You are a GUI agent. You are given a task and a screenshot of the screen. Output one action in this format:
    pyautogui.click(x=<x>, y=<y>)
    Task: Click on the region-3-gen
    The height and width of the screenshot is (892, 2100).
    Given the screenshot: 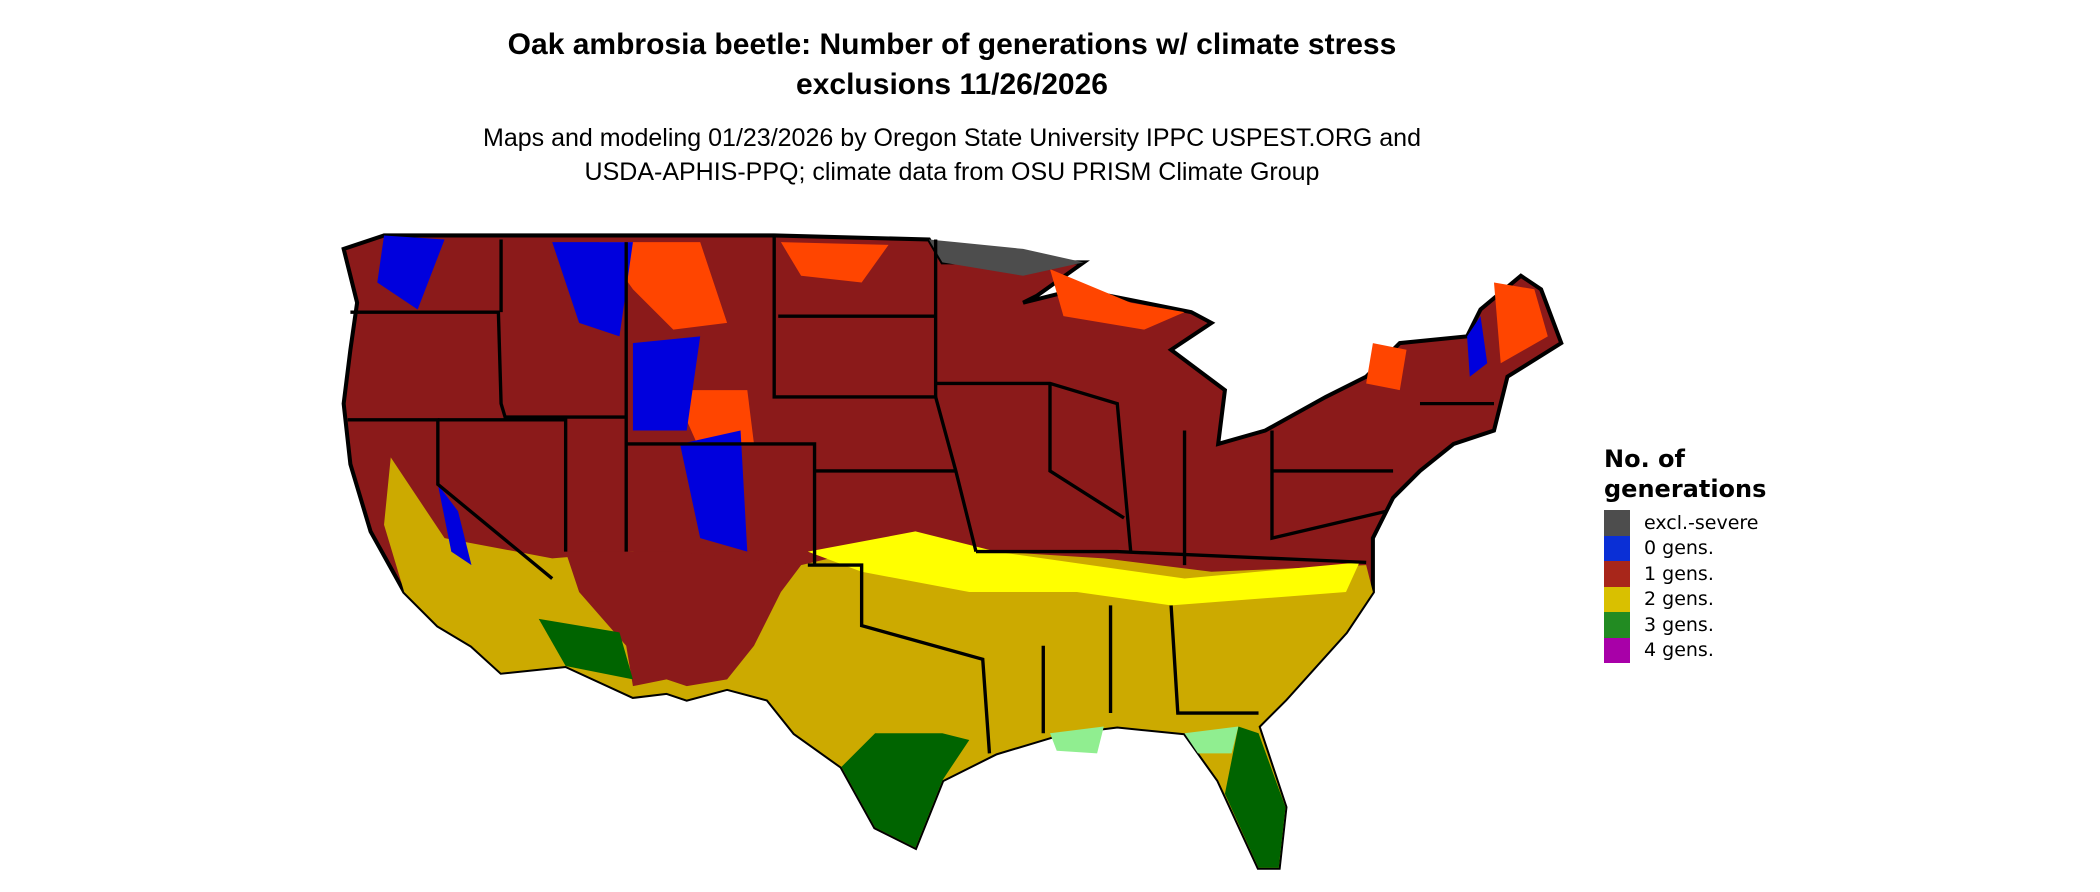 What is the action you would take?
    pyautogui.click(x=912, y=743)
    